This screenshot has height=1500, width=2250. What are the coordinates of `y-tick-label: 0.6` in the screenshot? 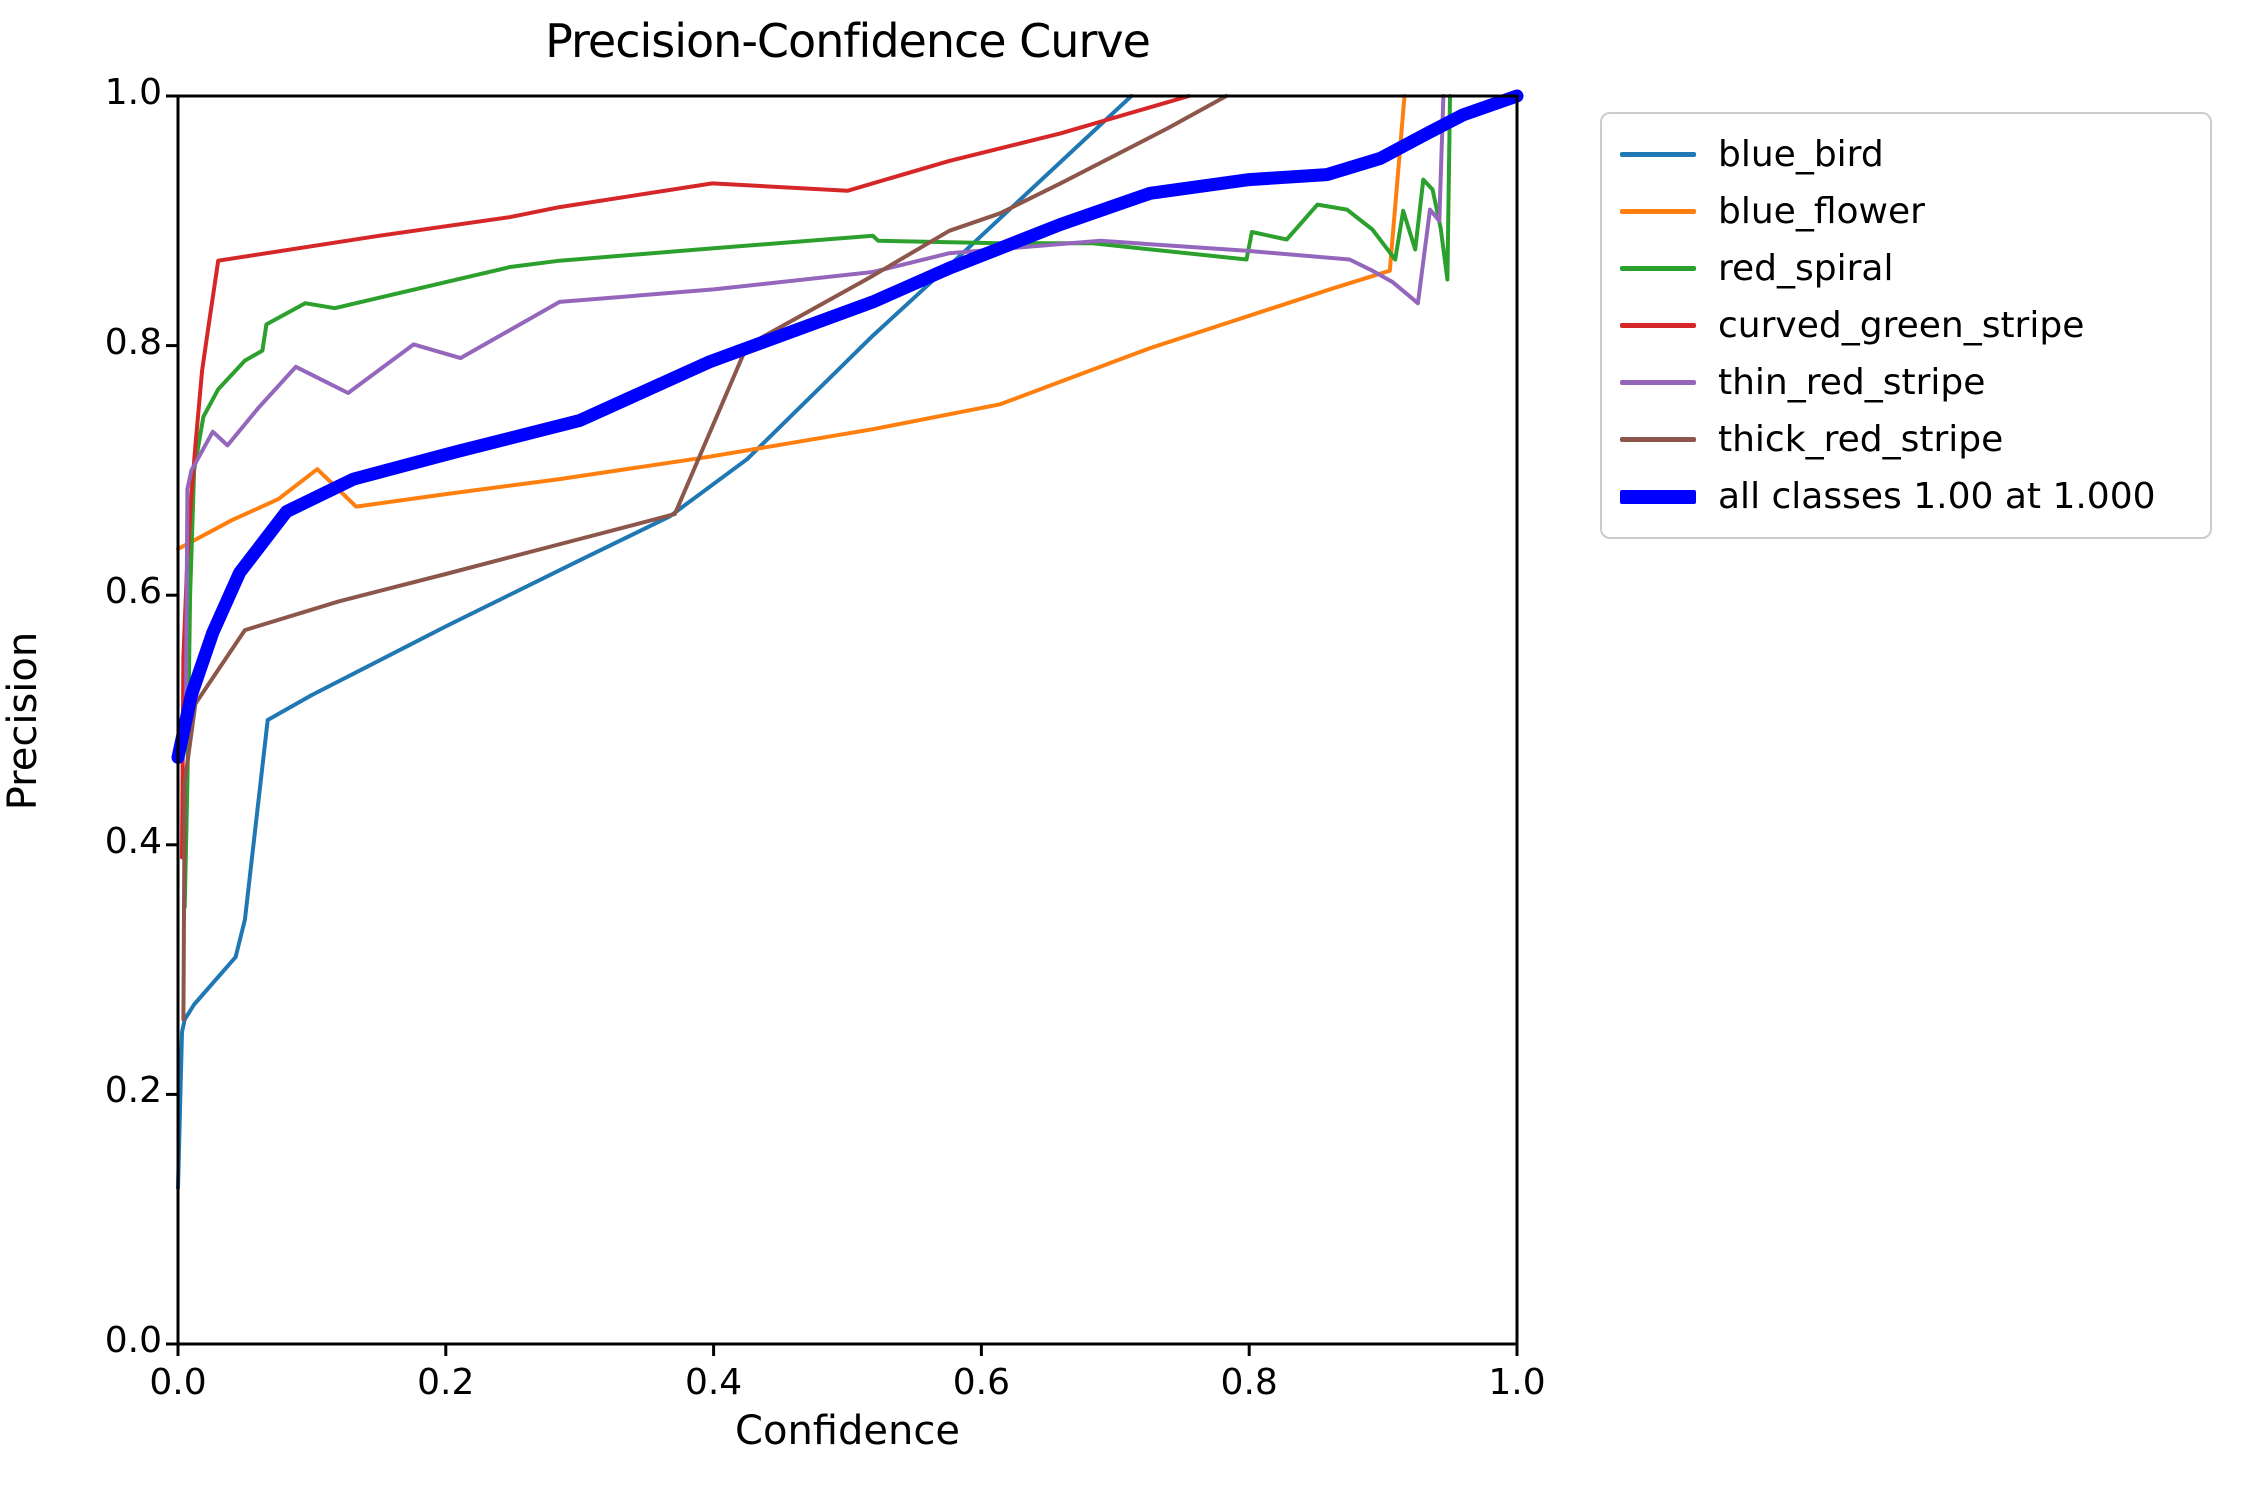 It's located at (133, 592).